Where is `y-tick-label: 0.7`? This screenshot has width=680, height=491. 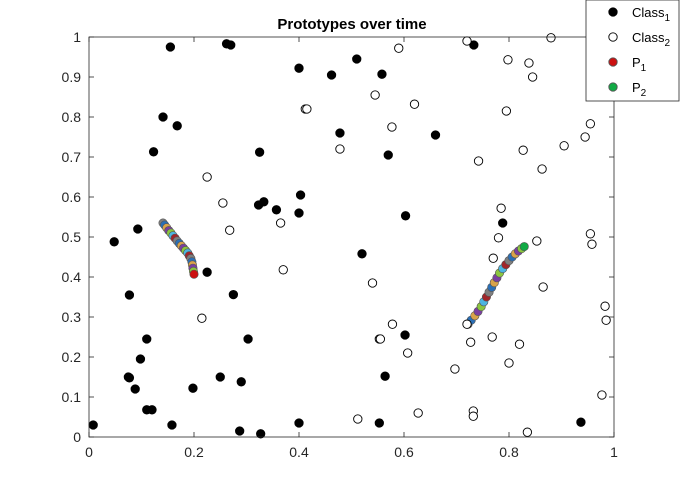 y-tick-label: 0.7 is located at coordinates (72, 157).